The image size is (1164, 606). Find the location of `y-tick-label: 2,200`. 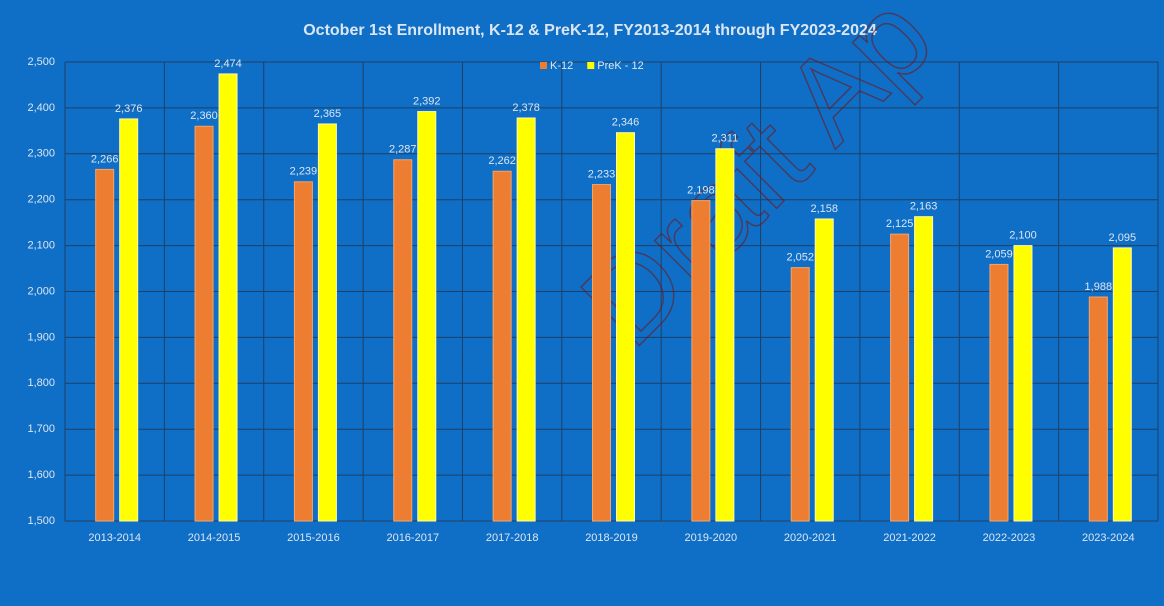

y-tick-label: 2,200 is located at coordinates (41, 200).